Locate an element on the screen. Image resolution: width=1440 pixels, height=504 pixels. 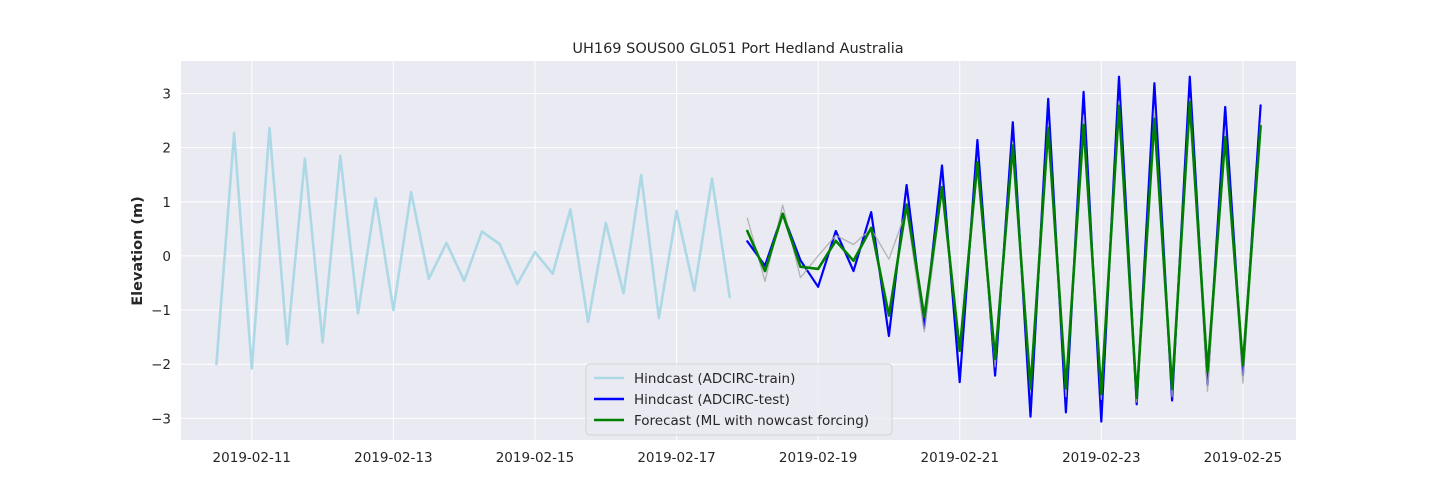
y-tick-label: 2 is located at coordinates (166, 149).